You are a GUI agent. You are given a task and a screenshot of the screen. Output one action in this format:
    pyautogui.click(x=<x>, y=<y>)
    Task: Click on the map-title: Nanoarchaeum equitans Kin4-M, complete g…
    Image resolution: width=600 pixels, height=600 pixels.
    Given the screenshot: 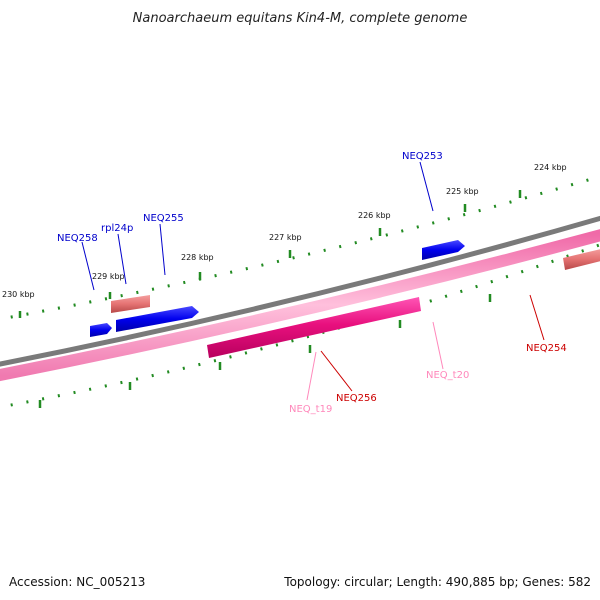 What is the action you would take?
    pyautogui.click(x=300, y=18)
    